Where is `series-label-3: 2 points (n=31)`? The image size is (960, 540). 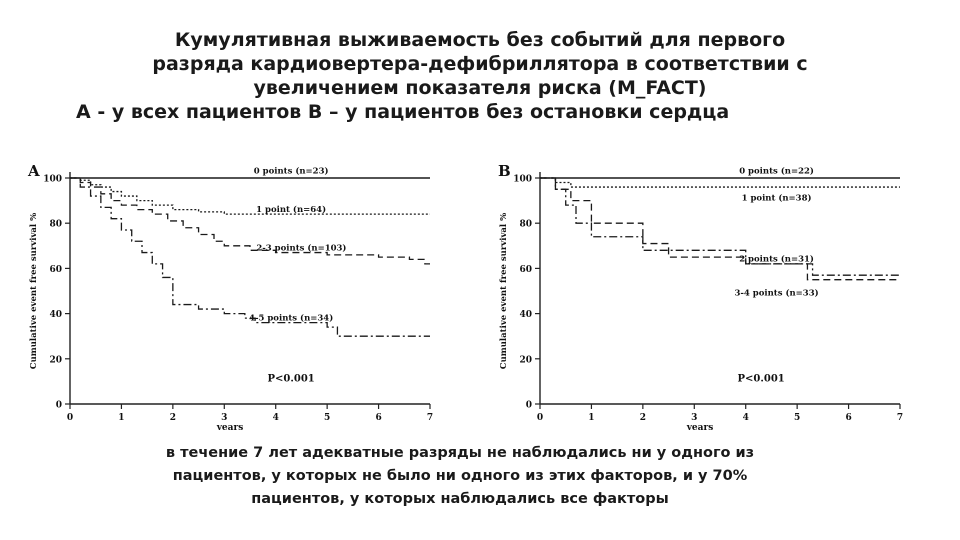 series-label-3: 2 points (n=31) is located at coordinates (776, 259).